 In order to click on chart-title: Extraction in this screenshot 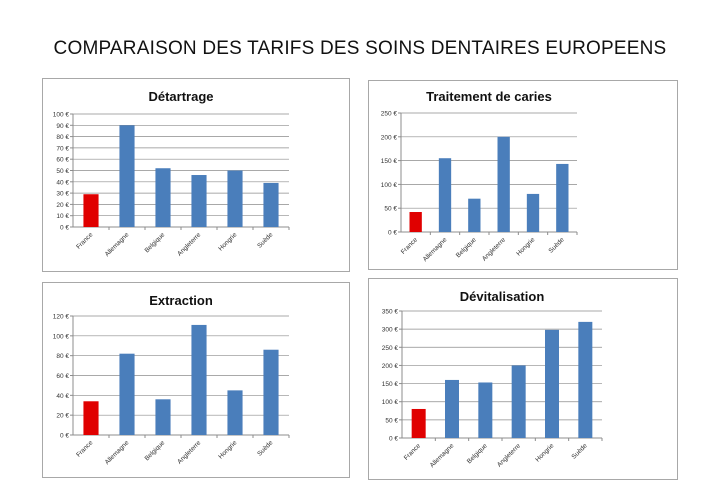, I will do `click(181, 300)`.